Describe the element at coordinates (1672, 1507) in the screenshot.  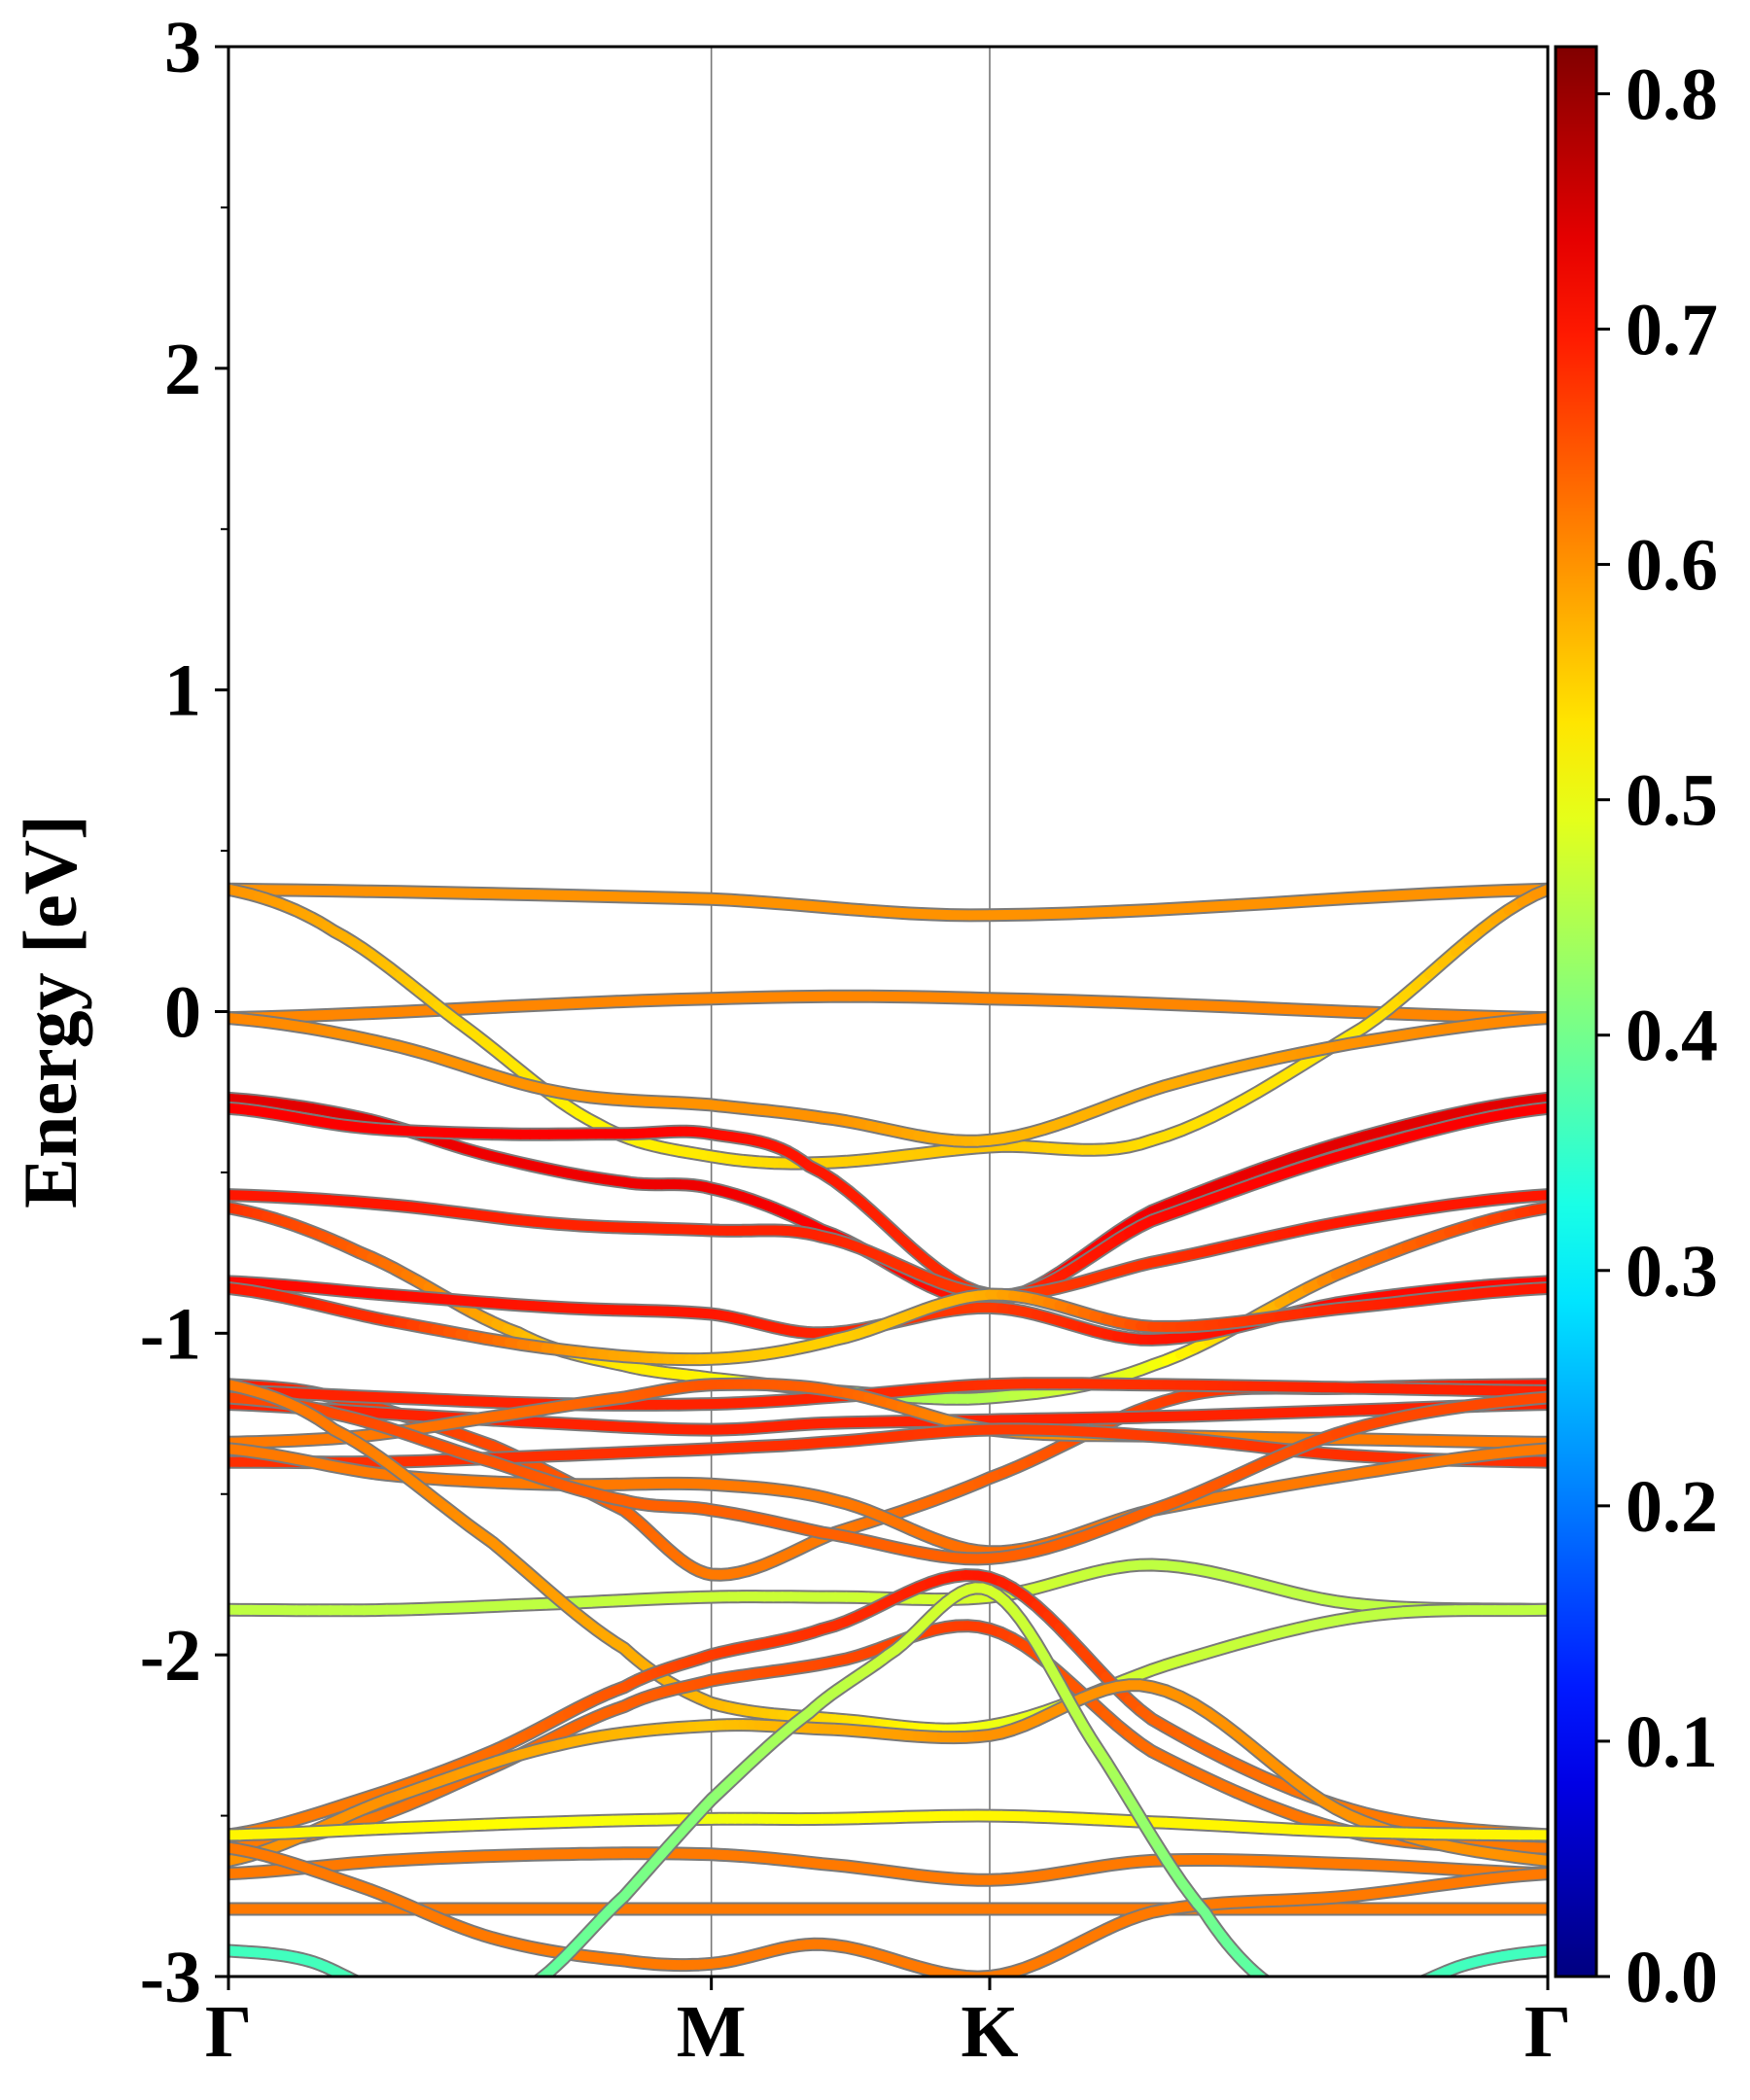
I see `colorbar-tick-label: 0.2` at that location.